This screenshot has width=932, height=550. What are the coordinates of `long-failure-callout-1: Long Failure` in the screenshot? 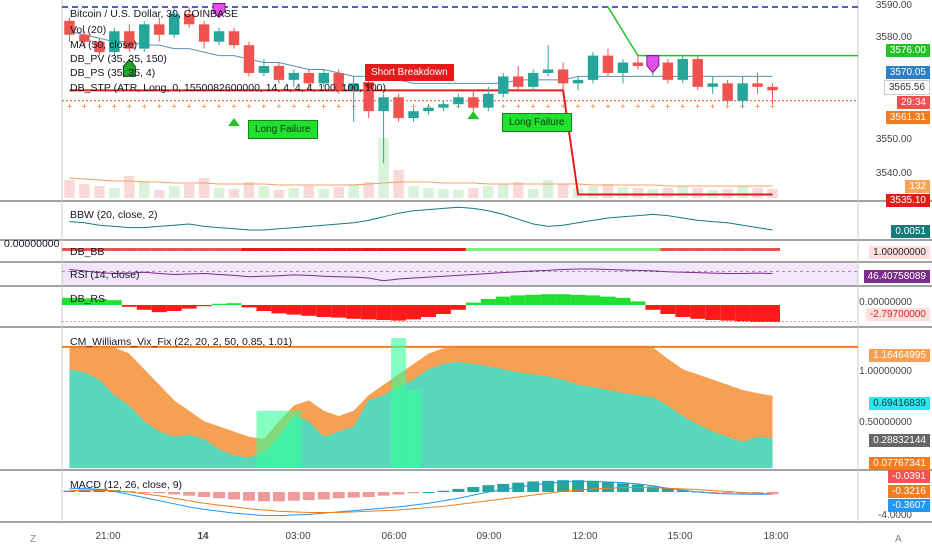 It's located at (283, 129).